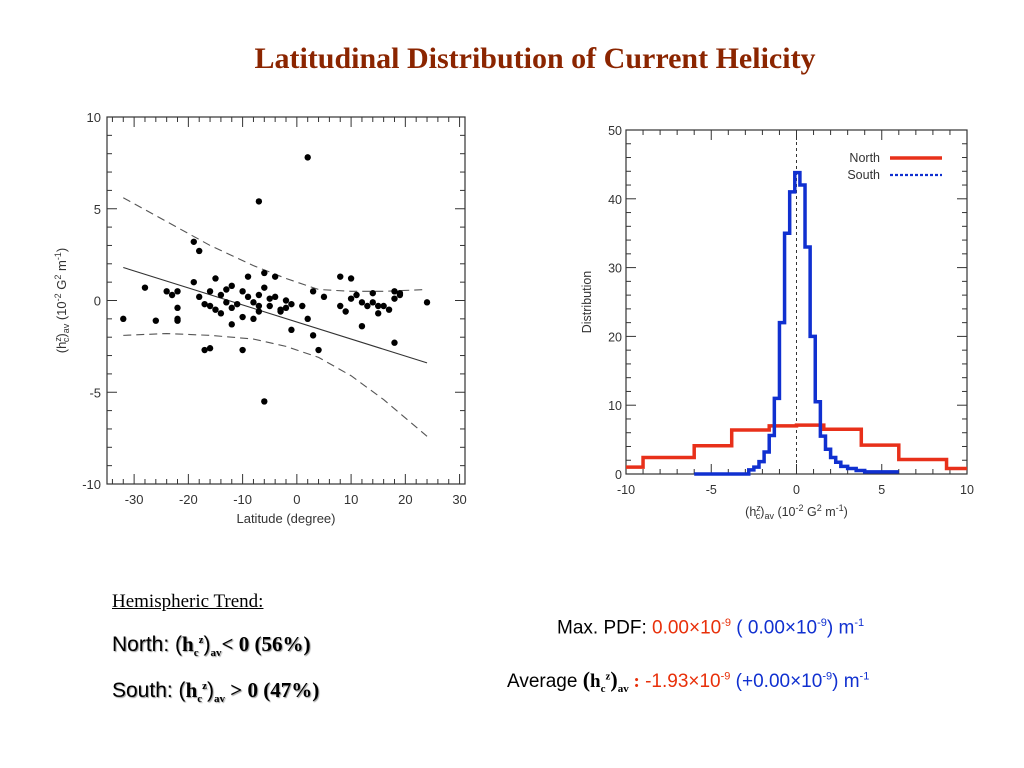 This screenshot has width=1024, height=768. What do you see at coordinates (211, 690) in the screenshot?
I see `south-close: )` at bounding box center [211, 690].